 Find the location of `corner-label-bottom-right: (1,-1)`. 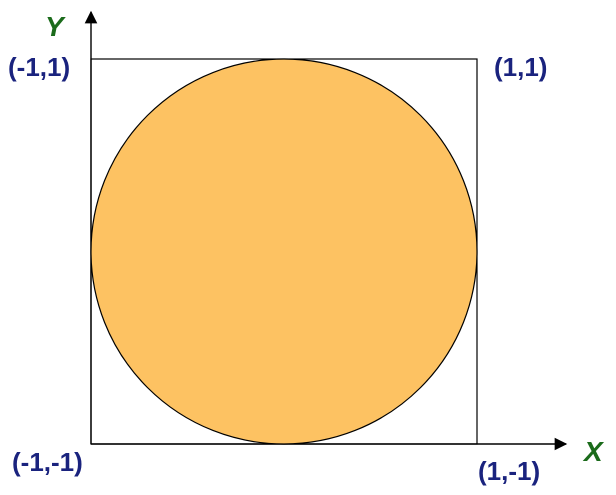

corner-label-bottom-right: (1,-1) is located at coordinates (509, 471).